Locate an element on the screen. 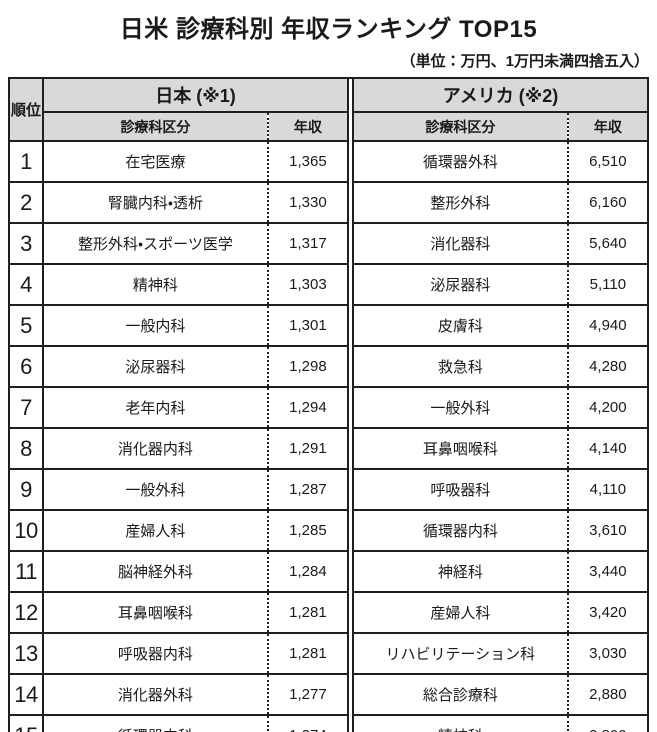  jp-dept-cell: 消化器内科 is located at coordinates (155, 448).